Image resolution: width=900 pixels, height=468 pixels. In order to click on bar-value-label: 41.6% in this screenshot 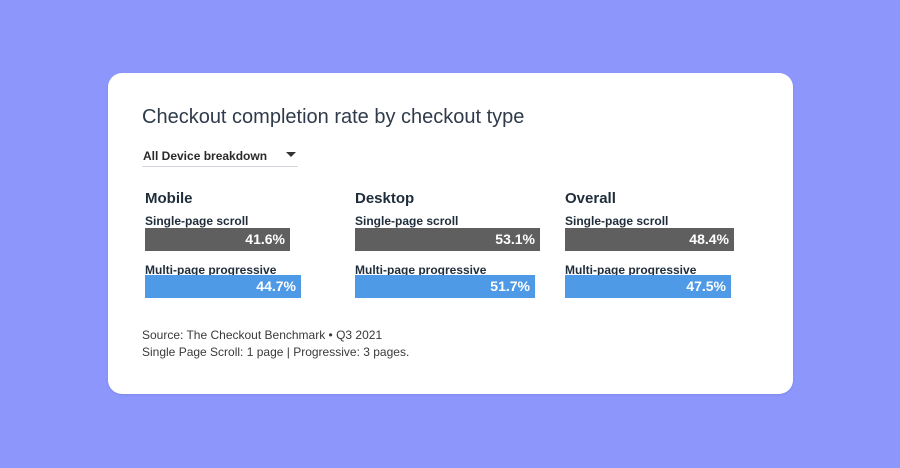, I will do `click(265, 239)`.